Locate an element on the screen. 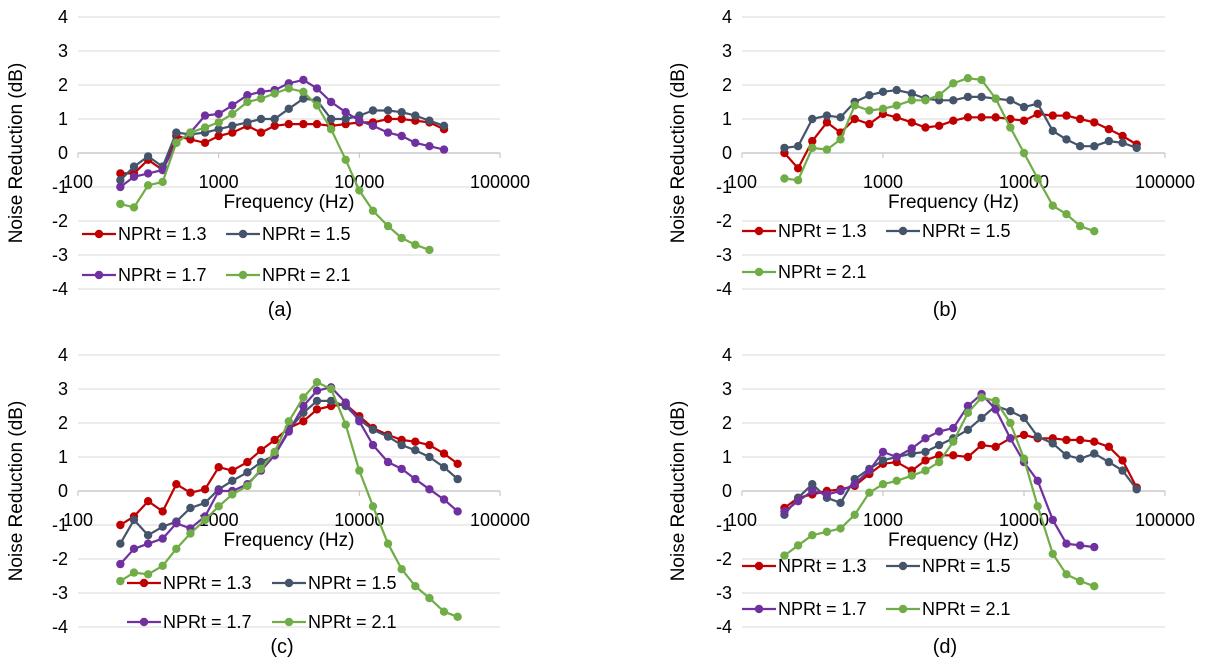 This screenshot has height=661, width=1213. legend-entry-nprt-1-7: NPRt = 1.7 is located at coordinates (144, 275).